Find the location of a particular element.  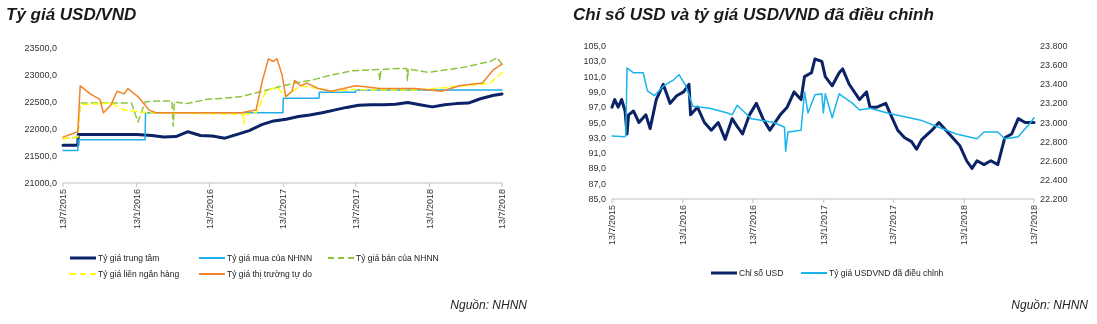

y-tick-label: 23500,0 is located at coordinates (40, 48).